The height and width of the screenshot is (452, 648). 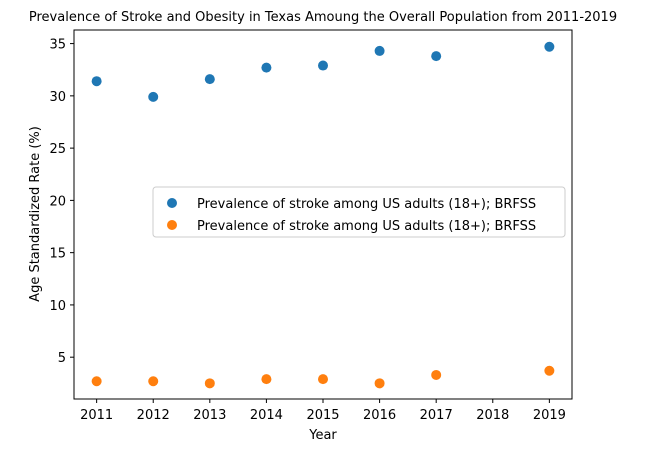 I want to click on x-tick-label: 2019, so click(x=549, y=415).